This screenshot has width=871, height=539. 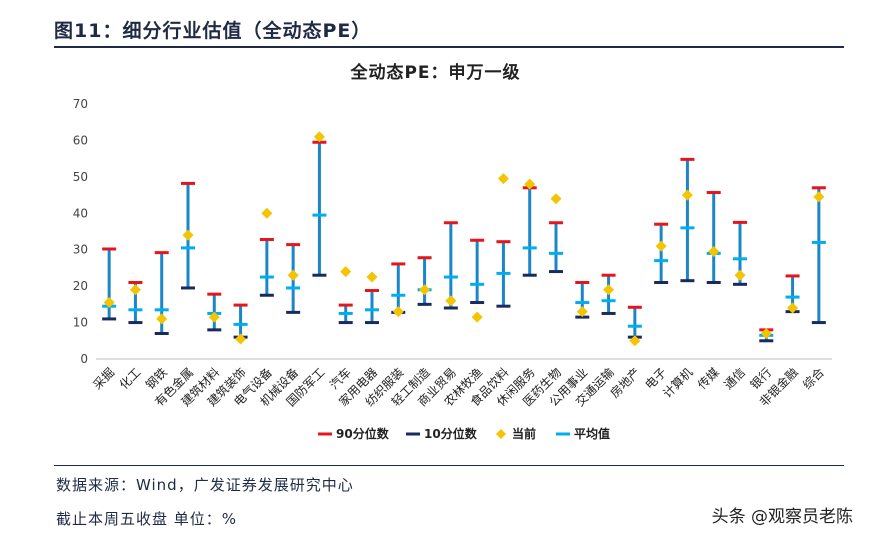 What do you see at coordinates (213, 31) in the screenshot?
I see `figure-title: 图11：细分行业估值（全动态PE）` at bounding box center [213, 31].